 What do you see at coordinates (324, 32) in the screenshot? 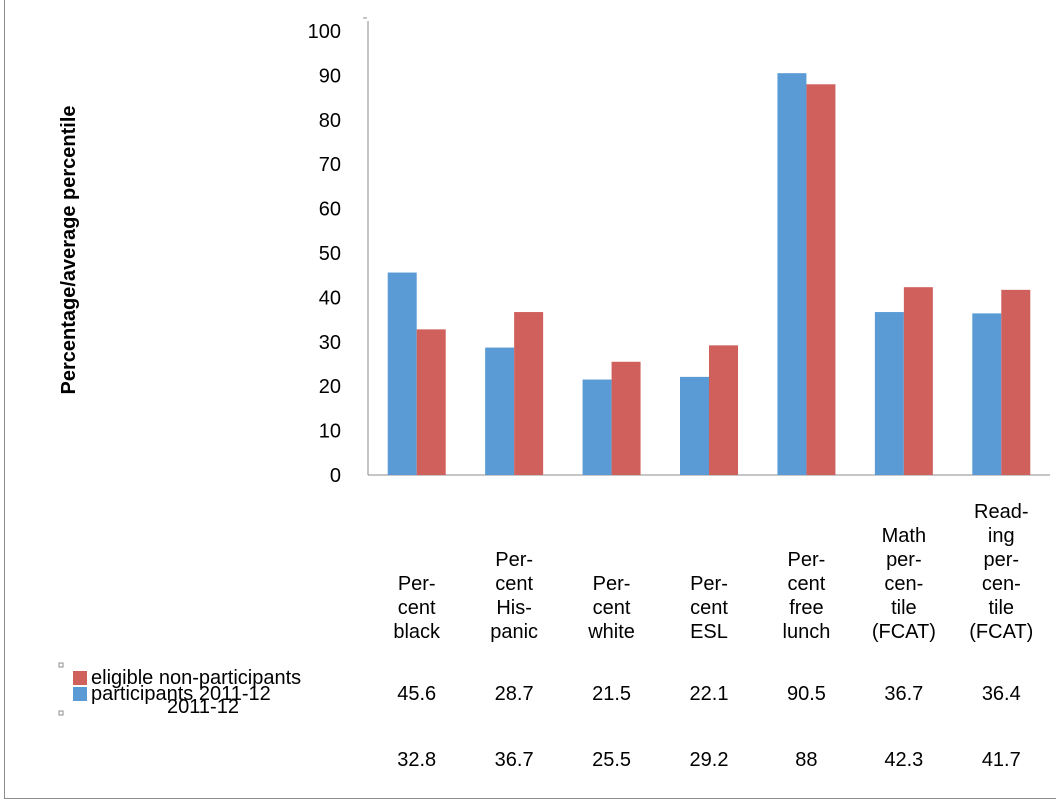
I see `y-tick-label: 100` at bounding box center [324, 32].